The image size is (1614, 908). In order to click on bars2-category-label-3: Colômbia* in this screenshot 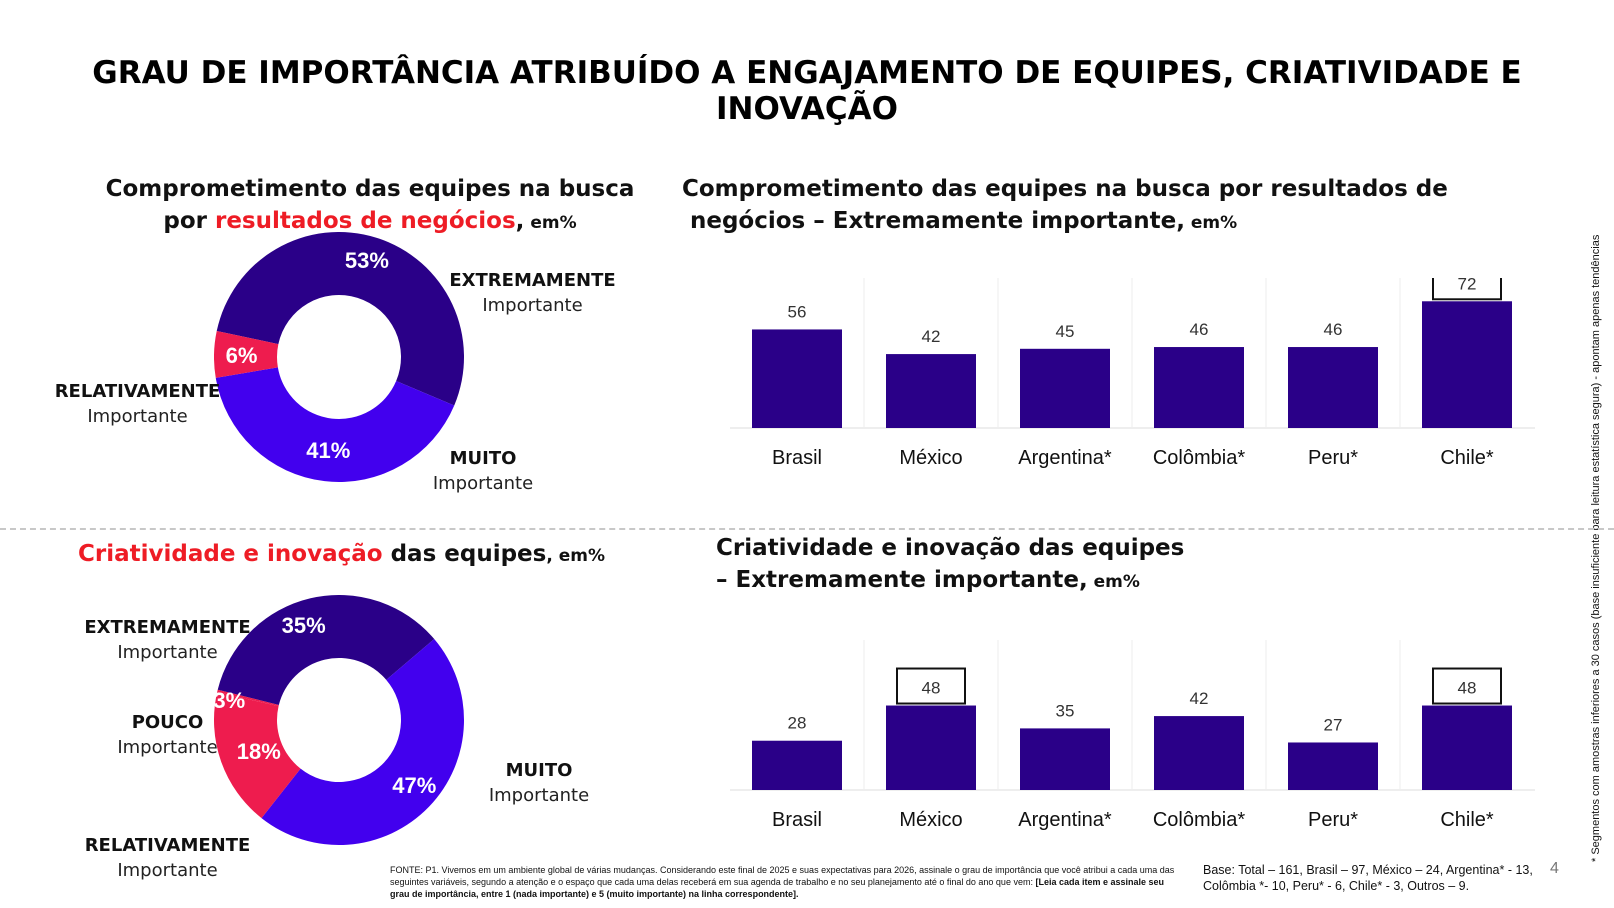, I will do `click(1199, 820)`.